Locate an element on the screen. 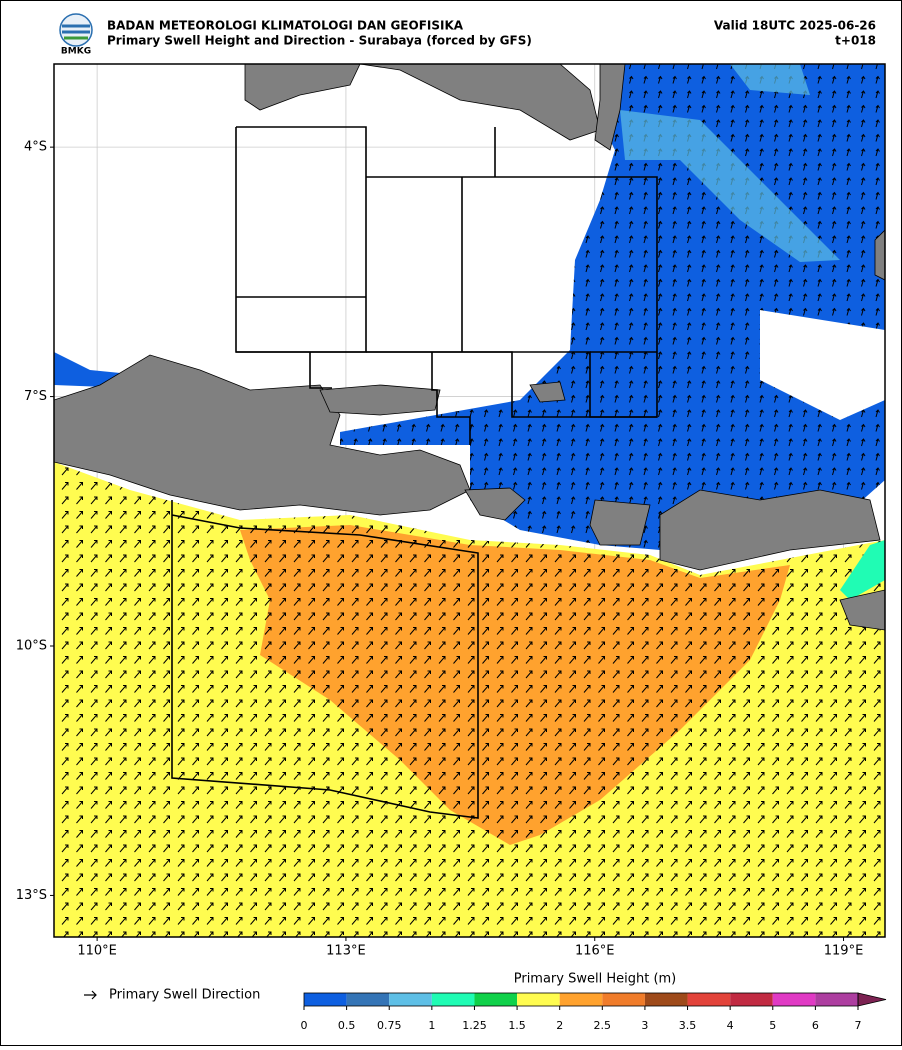 This screenshot has height=1050, width=902. logo-text: BMKG is located at coordinates (76, 52).